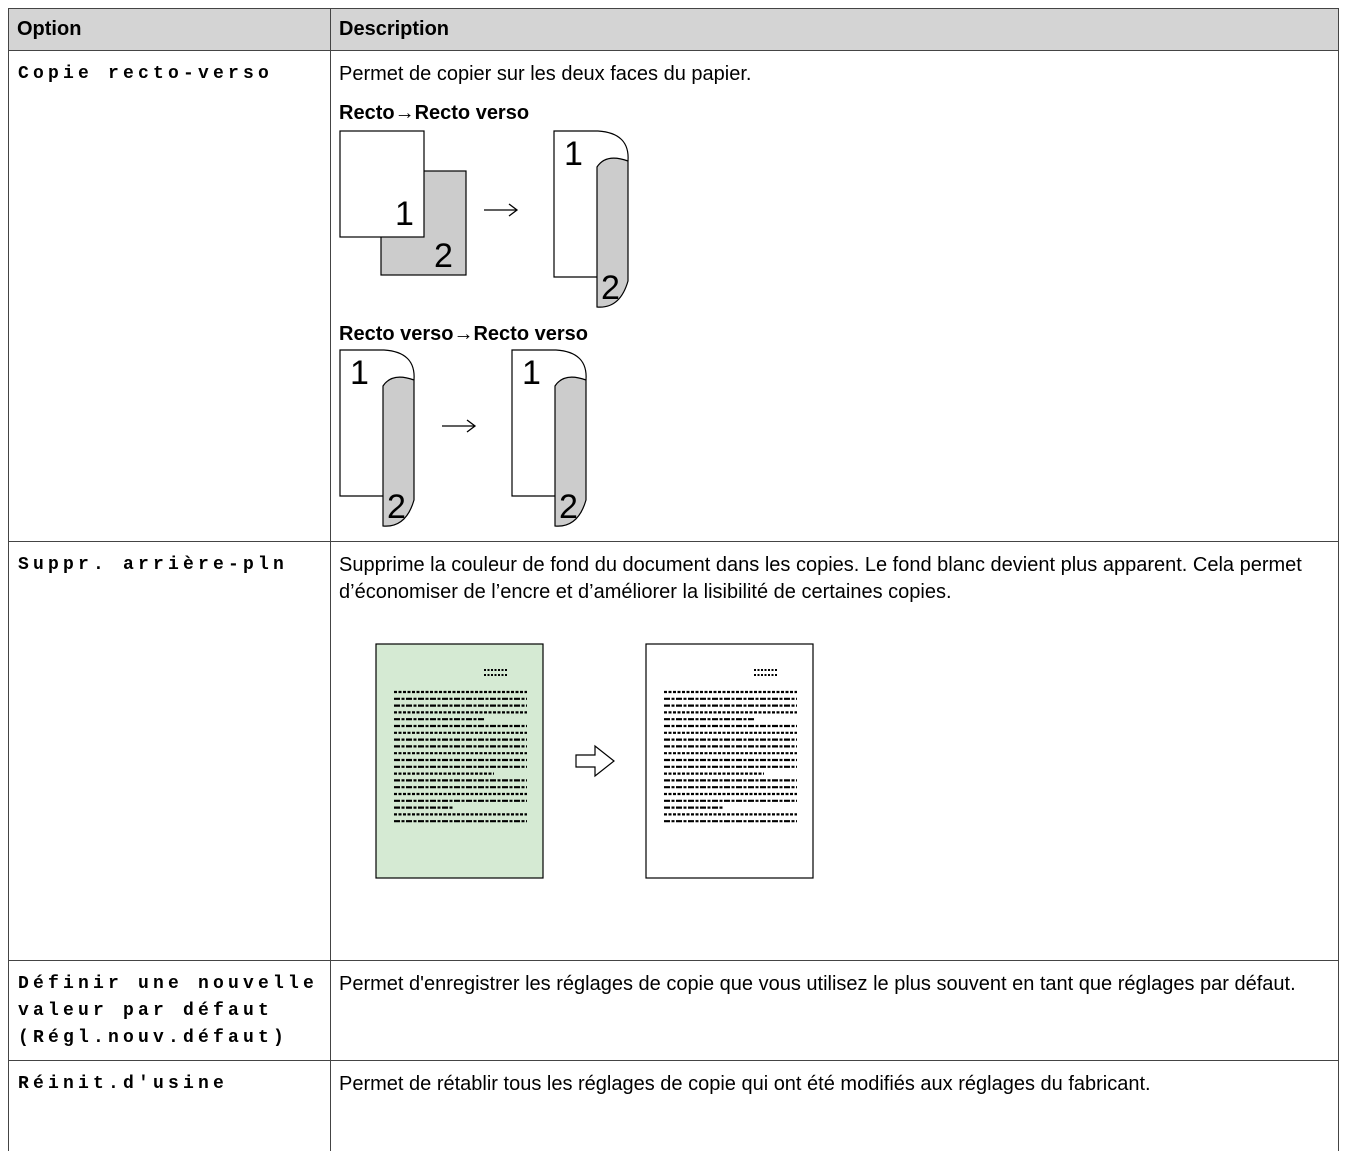  What do you see at coordinates (169, 296) in the screenshot?
I see `option: Copie recto-verso` at bounding box center [169, 296].